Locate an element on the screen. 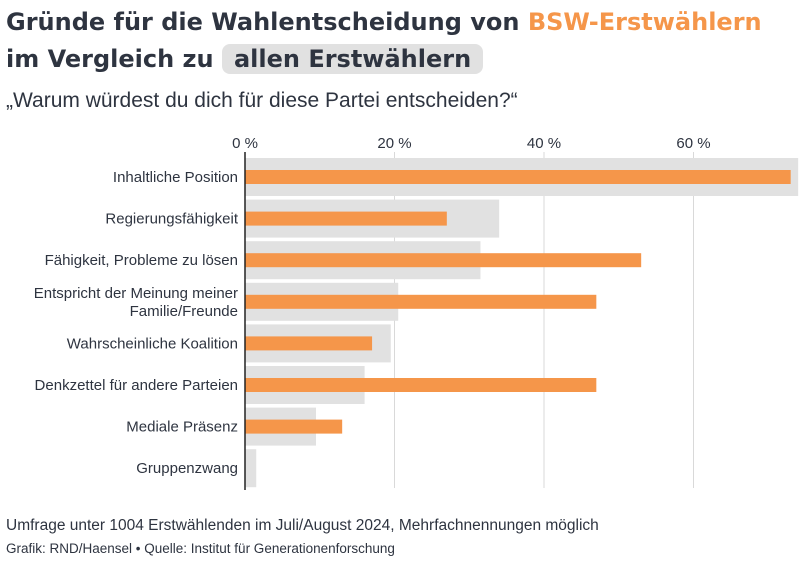 This screenshot has width=800, height=562. title-highlight-all: allen Erstwählern is located at coordinates (352, 59).